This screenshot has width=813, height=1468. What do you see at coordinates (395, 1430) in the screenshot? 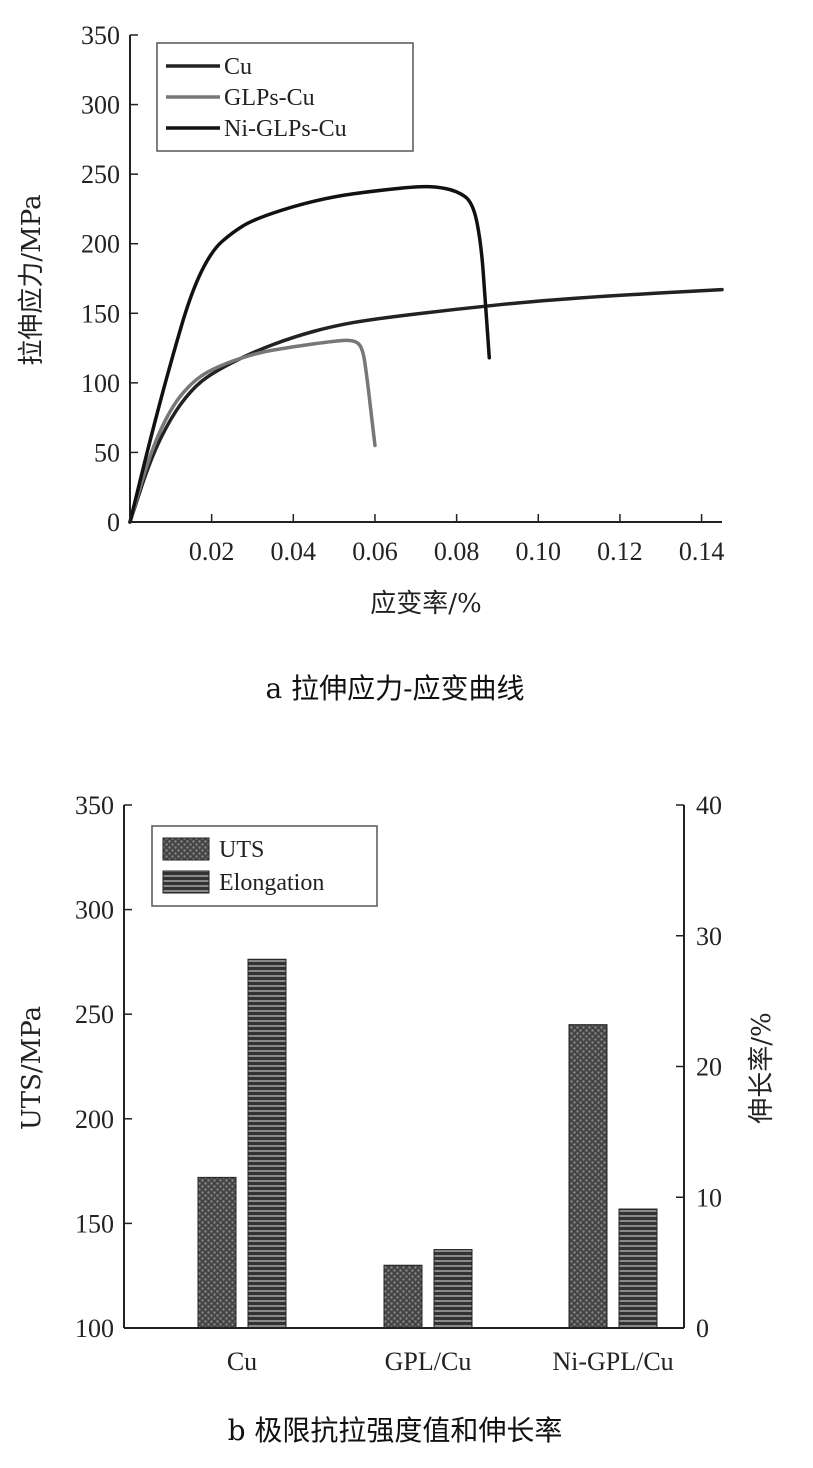
I see `b-caption: b 极限抗拉强度值和伸长率` at bounding box center [395, 1430].